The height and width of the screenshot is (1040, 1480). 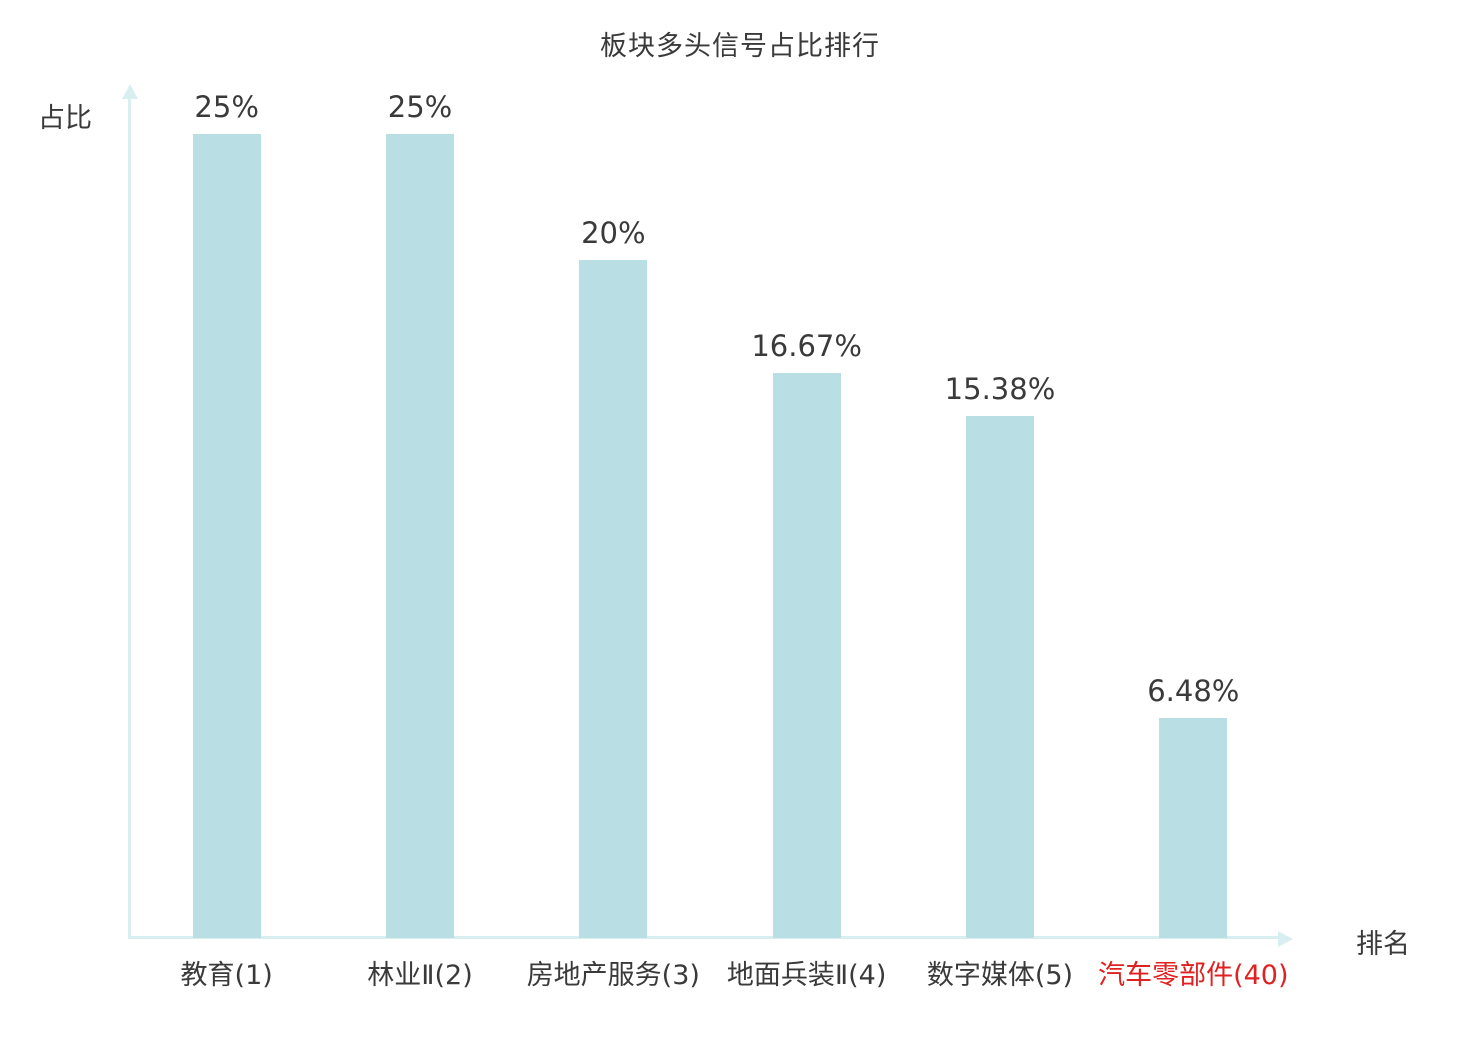 I want to click on bar-group: 20%, so click(x=613, y=514).